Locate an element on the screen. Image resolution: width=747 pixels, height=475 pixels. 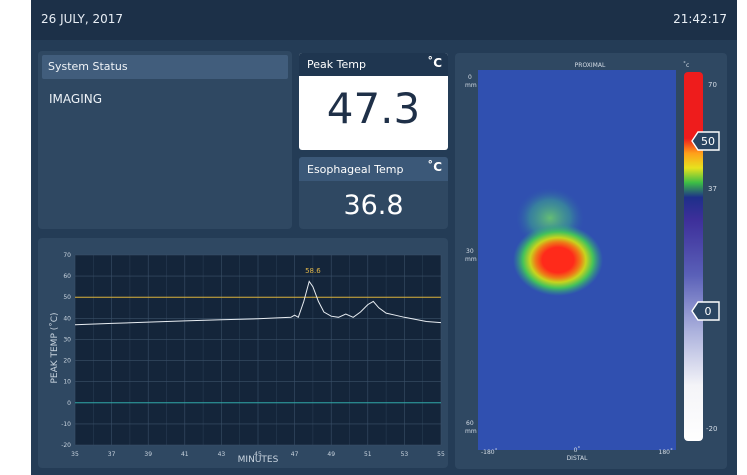
date-display: 26 JULY, 2017 is located at coordinates (82, 19).